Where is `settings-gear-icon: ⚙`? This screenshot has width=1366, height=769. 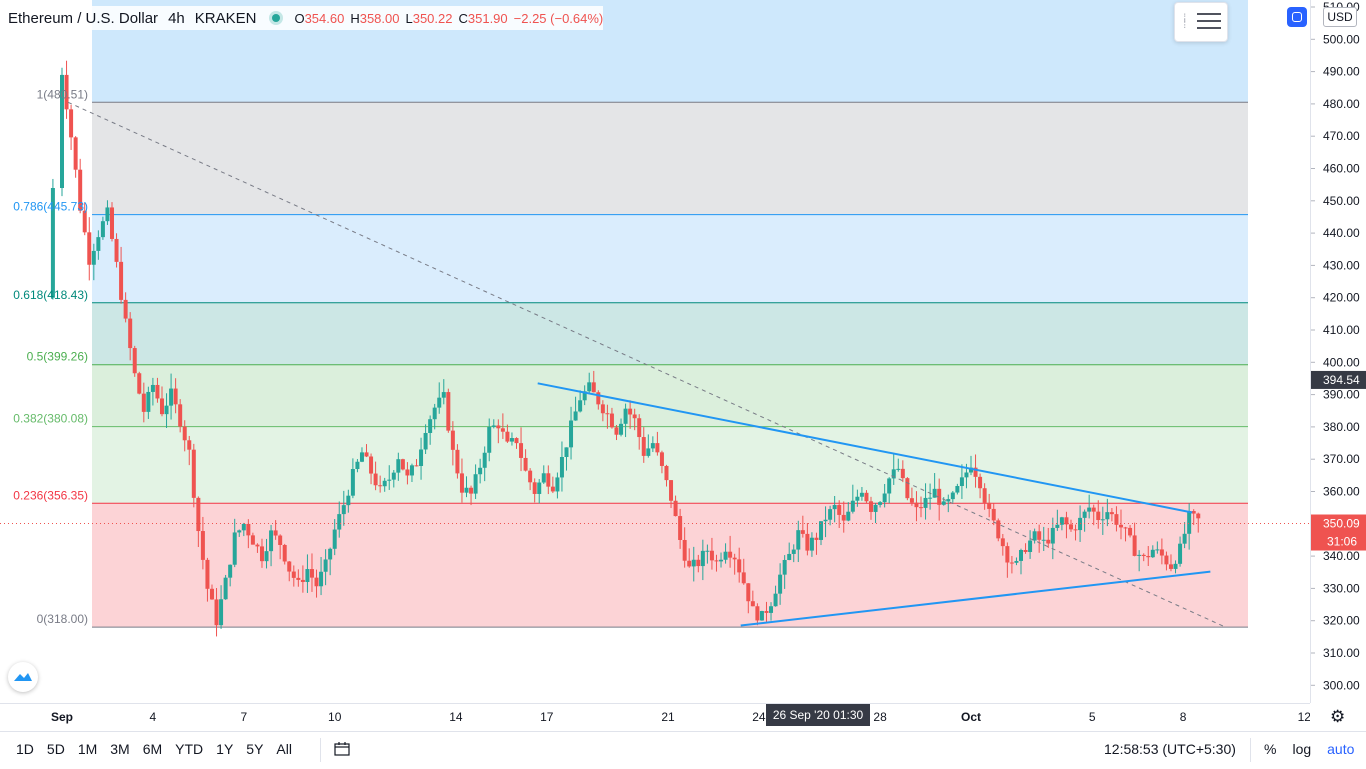 settings-gear-icon: ⚙ is located at coordinates (1338, 716).